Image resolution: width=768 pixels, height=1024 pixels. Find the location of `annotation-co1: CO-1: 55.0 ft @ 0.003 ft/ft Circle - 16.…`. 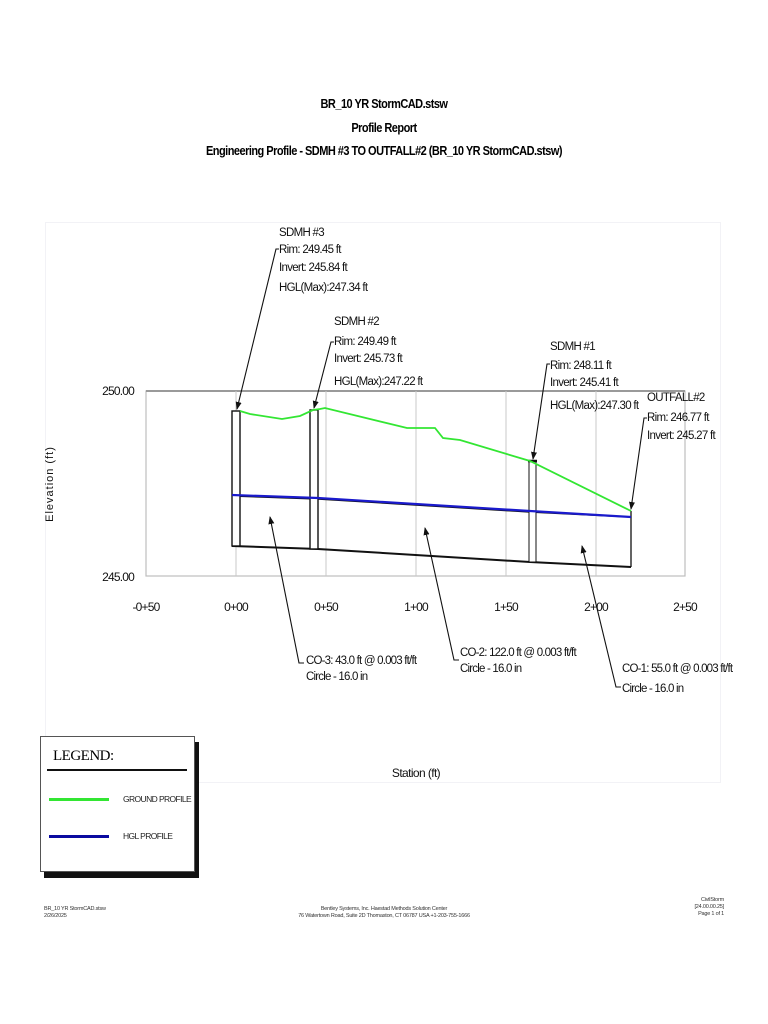

annotation-co1: CO-1: 55.0 ft @ 0.003 ft/ft Circle - 16.… is located at coordinates (678, 679).